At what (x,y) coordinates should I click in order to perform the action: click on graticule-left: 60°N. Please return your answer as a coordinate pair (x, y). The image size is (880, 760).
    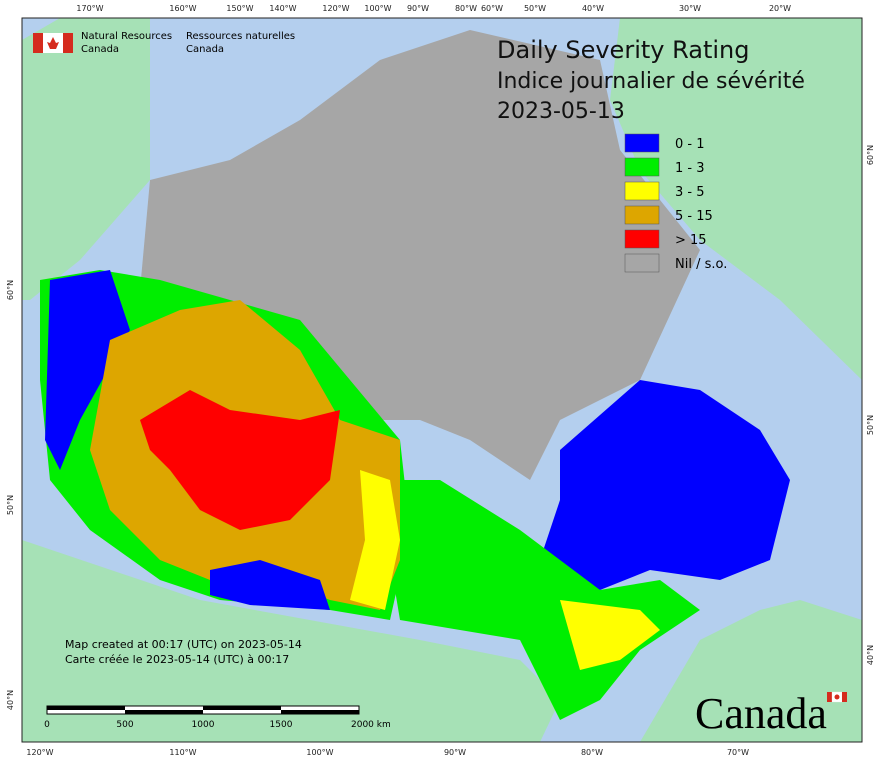
    Looking at the image, I should click on (10, 290).